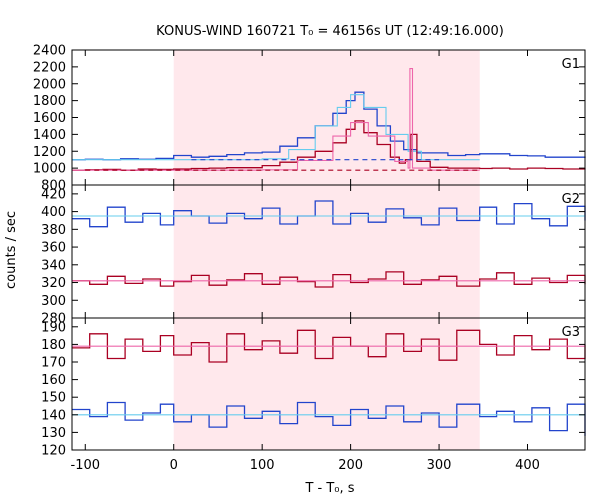  Describe the element at coordinates (329, 279) in the screenshot. I see `g2-low-series` at that location.